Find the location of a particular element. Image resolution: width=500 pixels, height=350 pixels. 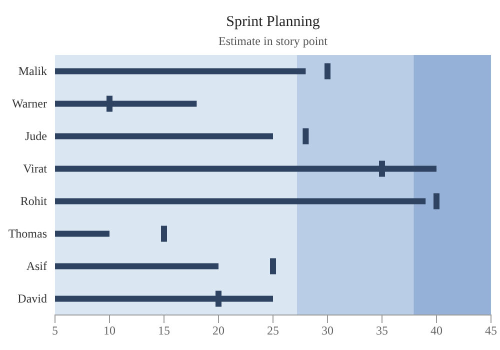

y-tick-label: Asif is located at coordinates (36, 266).